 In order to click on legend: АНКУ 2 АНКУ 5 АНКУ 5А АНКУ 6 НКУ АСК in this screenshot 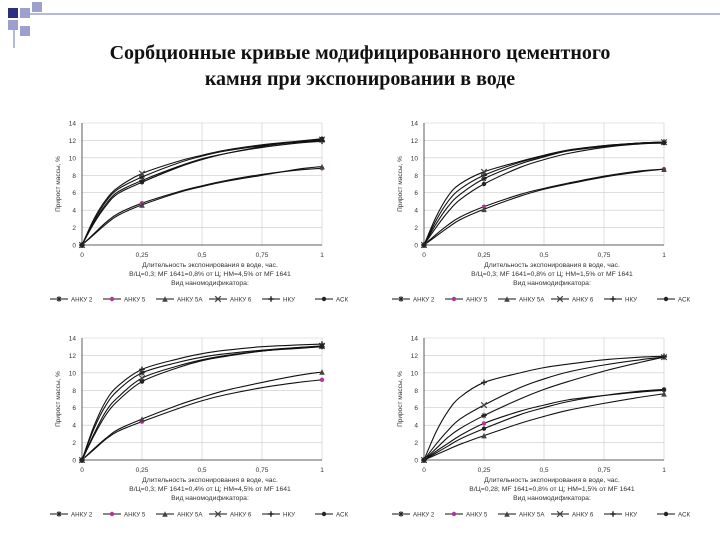, I will do `click(199, 299)`.